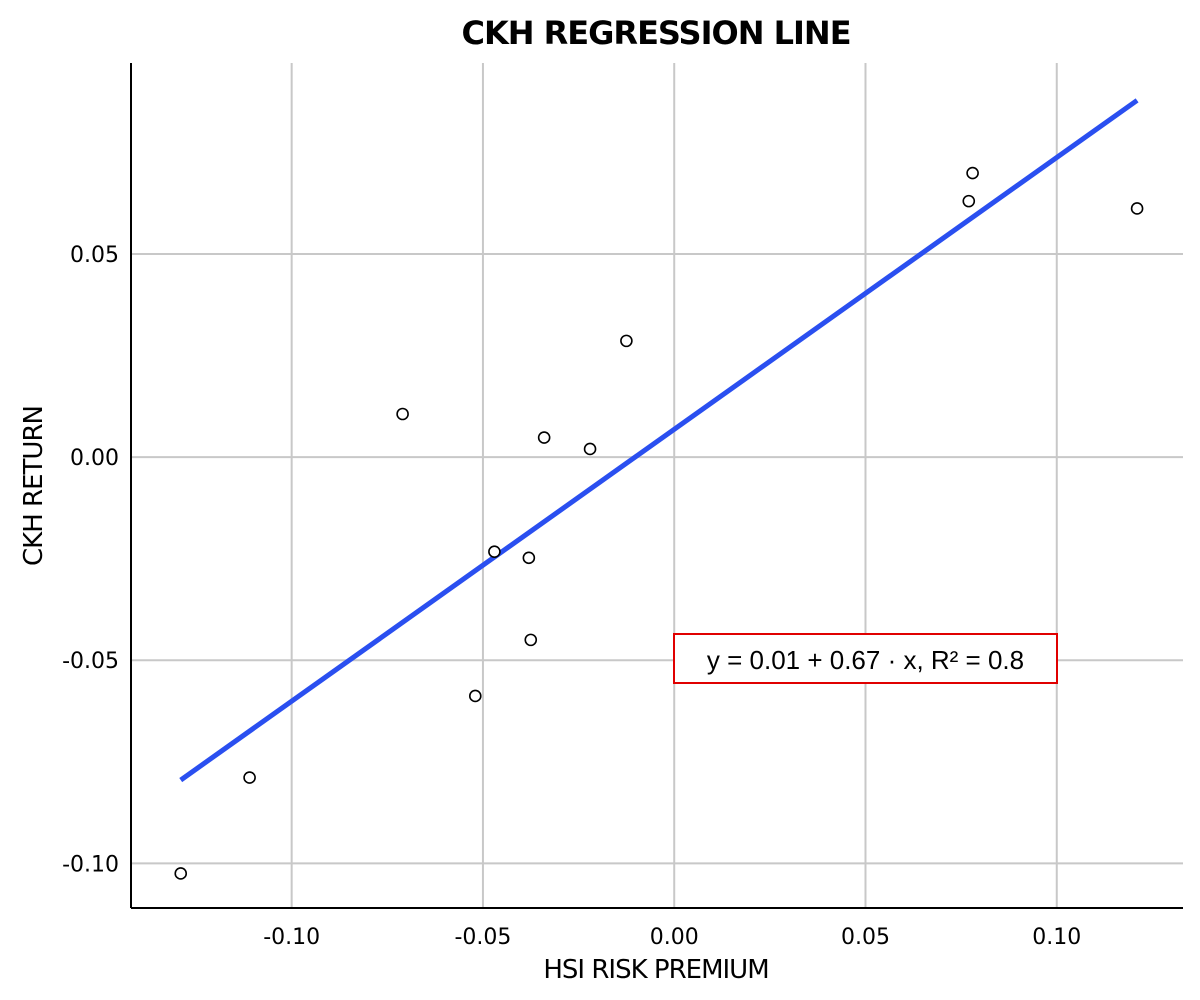  I want to click on y-tick-label-0: -0.10, so click(90, 864).